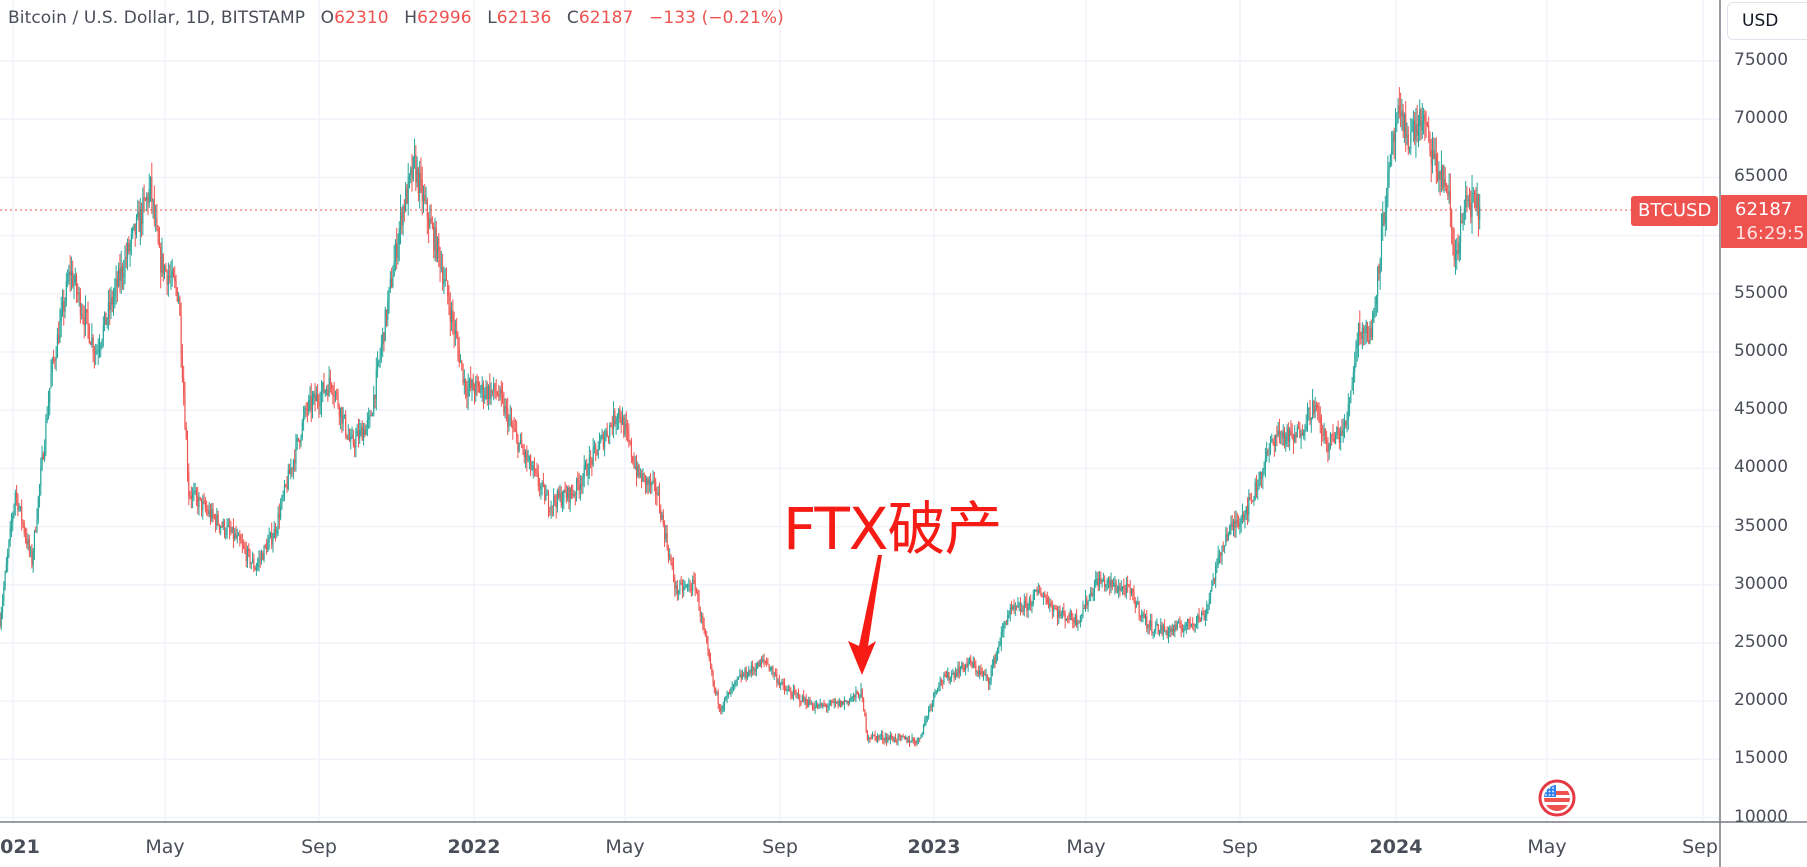  I want to click on price-tick-label: 20000, so click(1761, 700).